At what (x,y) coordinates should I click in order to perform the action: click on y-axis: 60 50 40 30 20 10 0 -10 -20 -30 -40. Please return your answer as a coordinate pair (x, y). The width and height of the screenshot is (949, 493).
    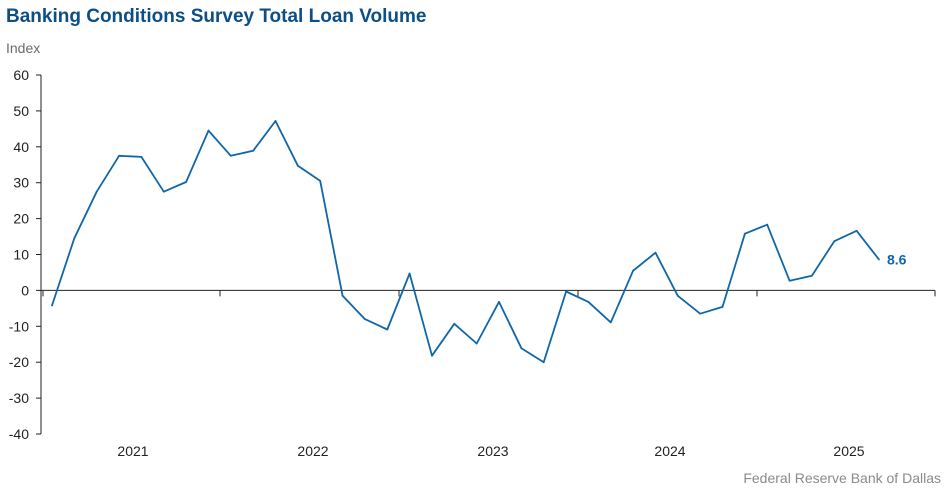
    Looking at the image, I should click on (25, 254).